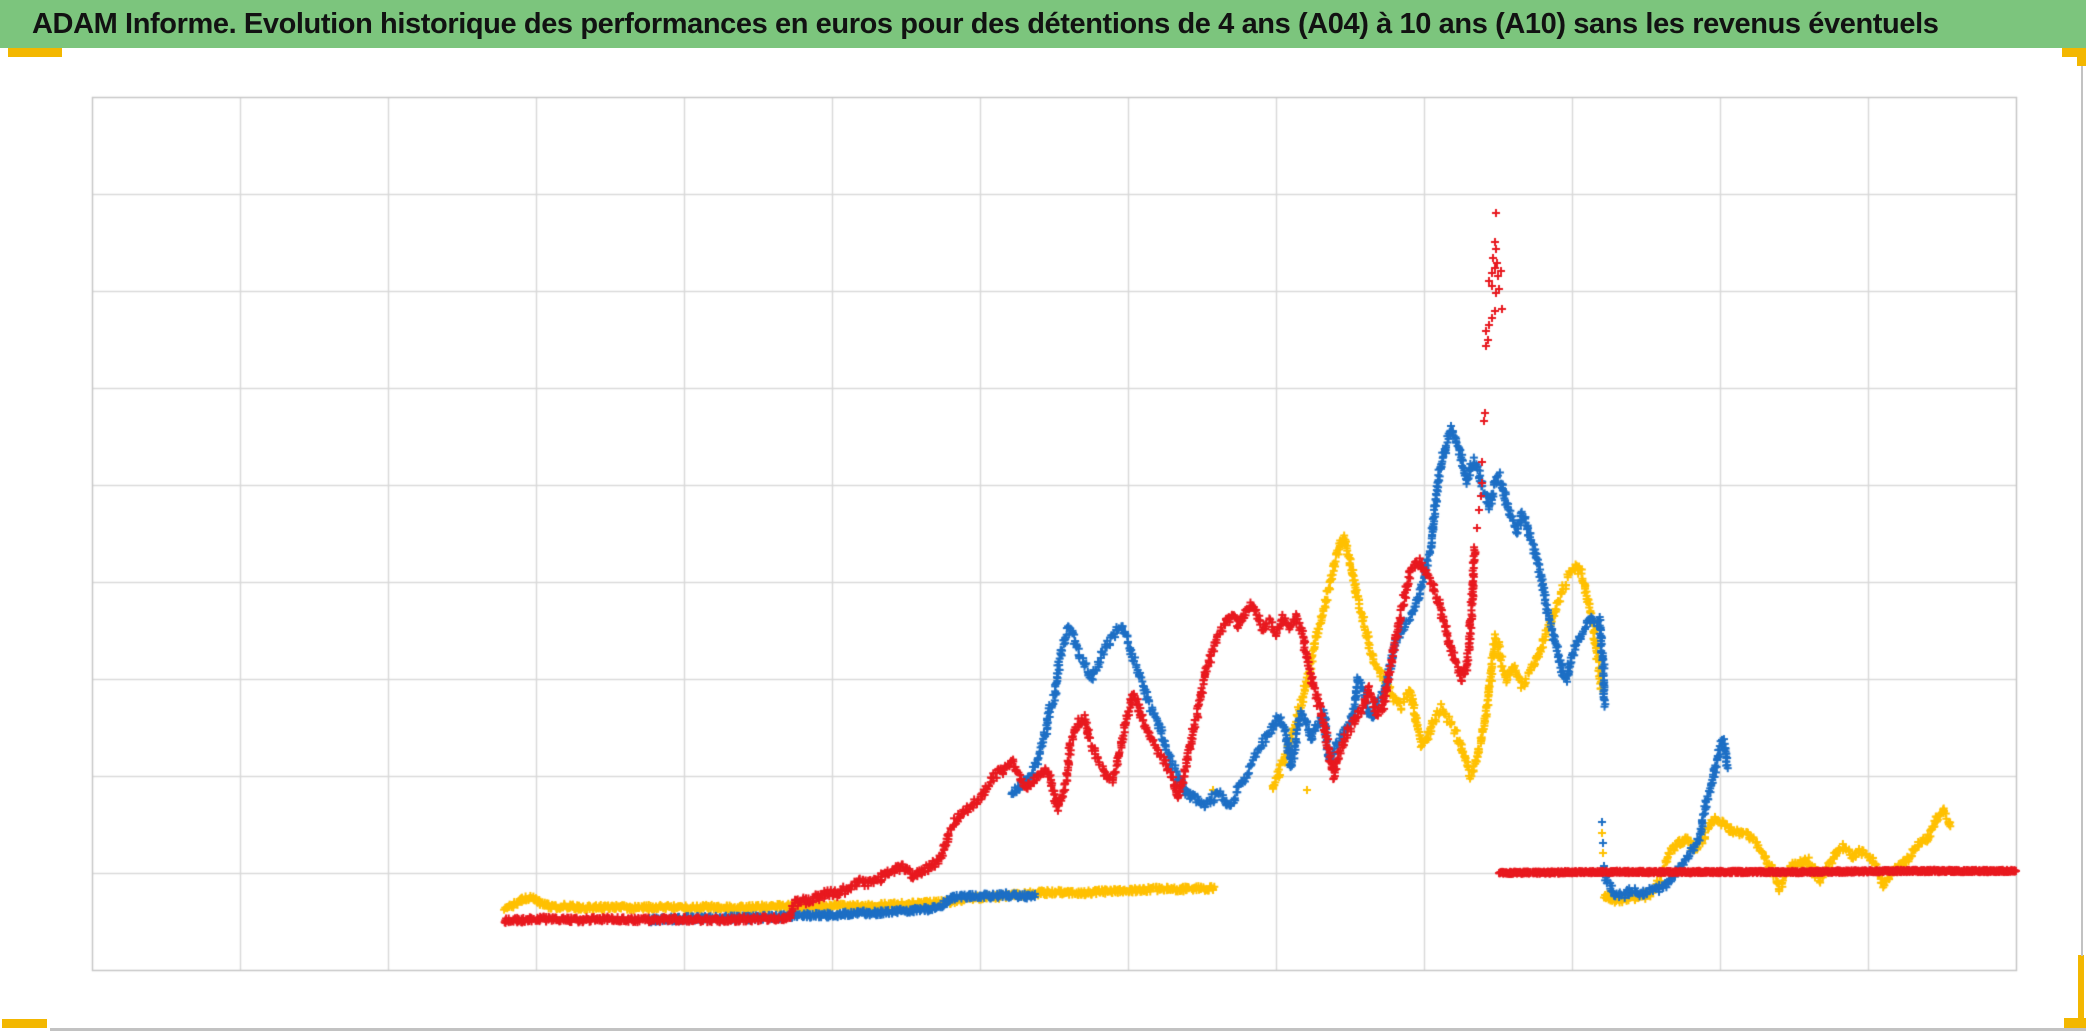 The image size is (2086, 1031). I want to click on frame-accent-bottom-right-v, so click(2081, 991).